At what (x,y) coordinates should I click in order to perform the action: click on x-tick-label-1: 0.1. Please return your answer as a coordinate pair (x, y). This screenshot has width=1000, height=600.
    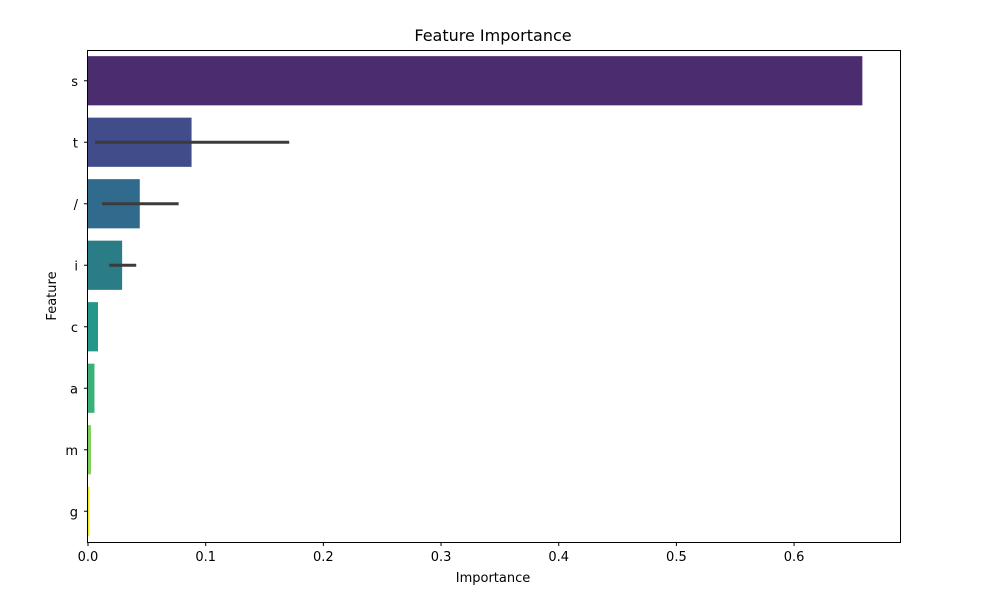
    Looking at the image, I should click on (205, 557).